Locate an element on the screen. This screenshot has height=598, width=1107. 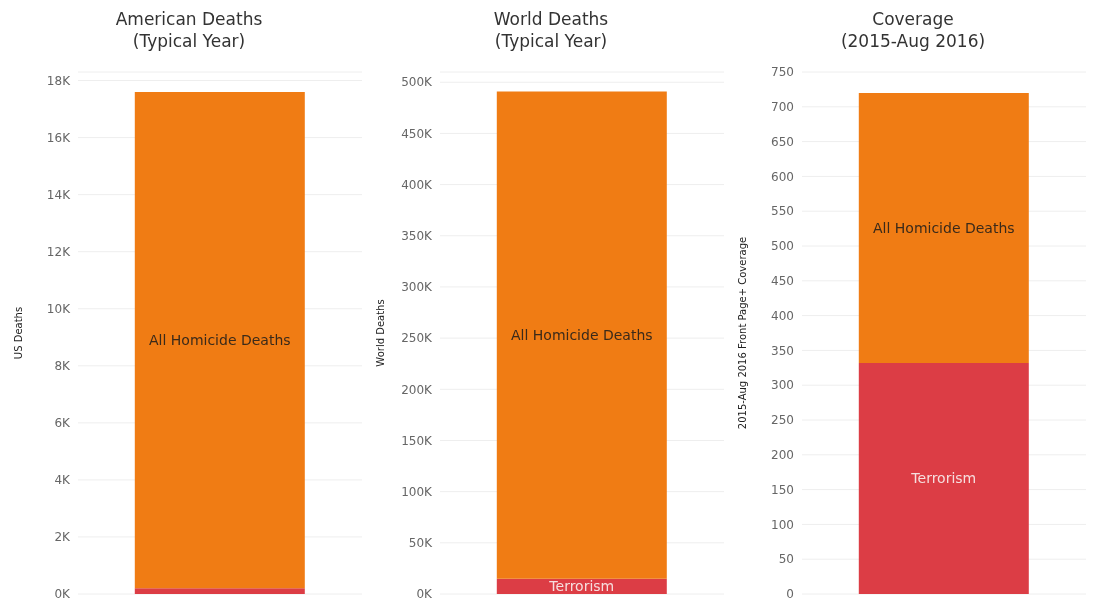
y-tick-label: 16K is located at coordinates (59, 137).